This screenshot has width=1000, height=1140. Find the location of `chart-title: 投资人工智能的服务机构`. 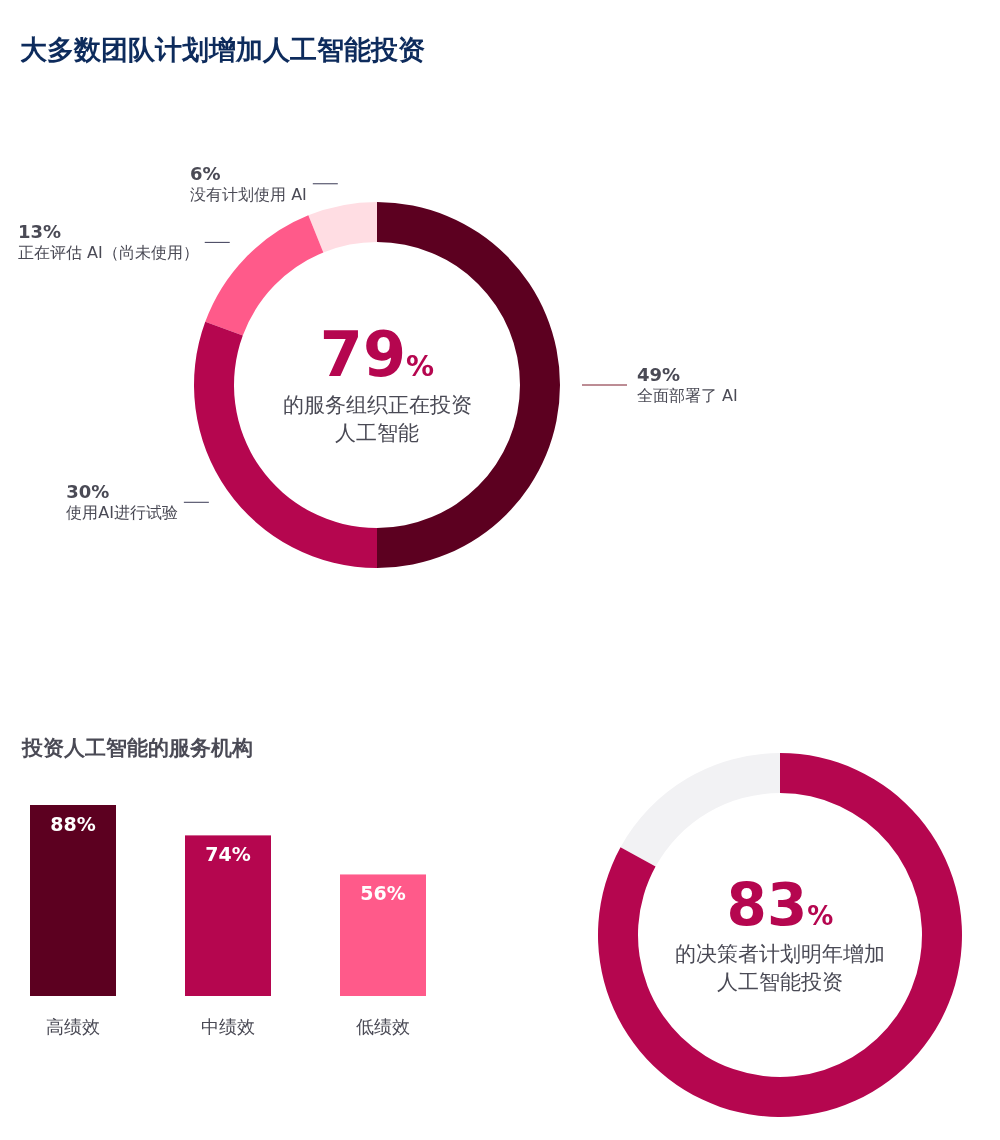

chart-title: 投资人工智能的服务机构 is located at coordinates (137, 748).